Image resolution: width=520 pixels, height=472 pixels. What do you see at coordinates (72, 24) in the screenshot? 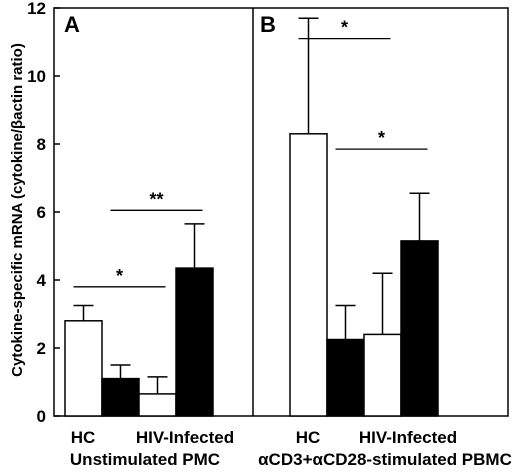
I see `panel-label-A: A` at bounding box center [72, 24].